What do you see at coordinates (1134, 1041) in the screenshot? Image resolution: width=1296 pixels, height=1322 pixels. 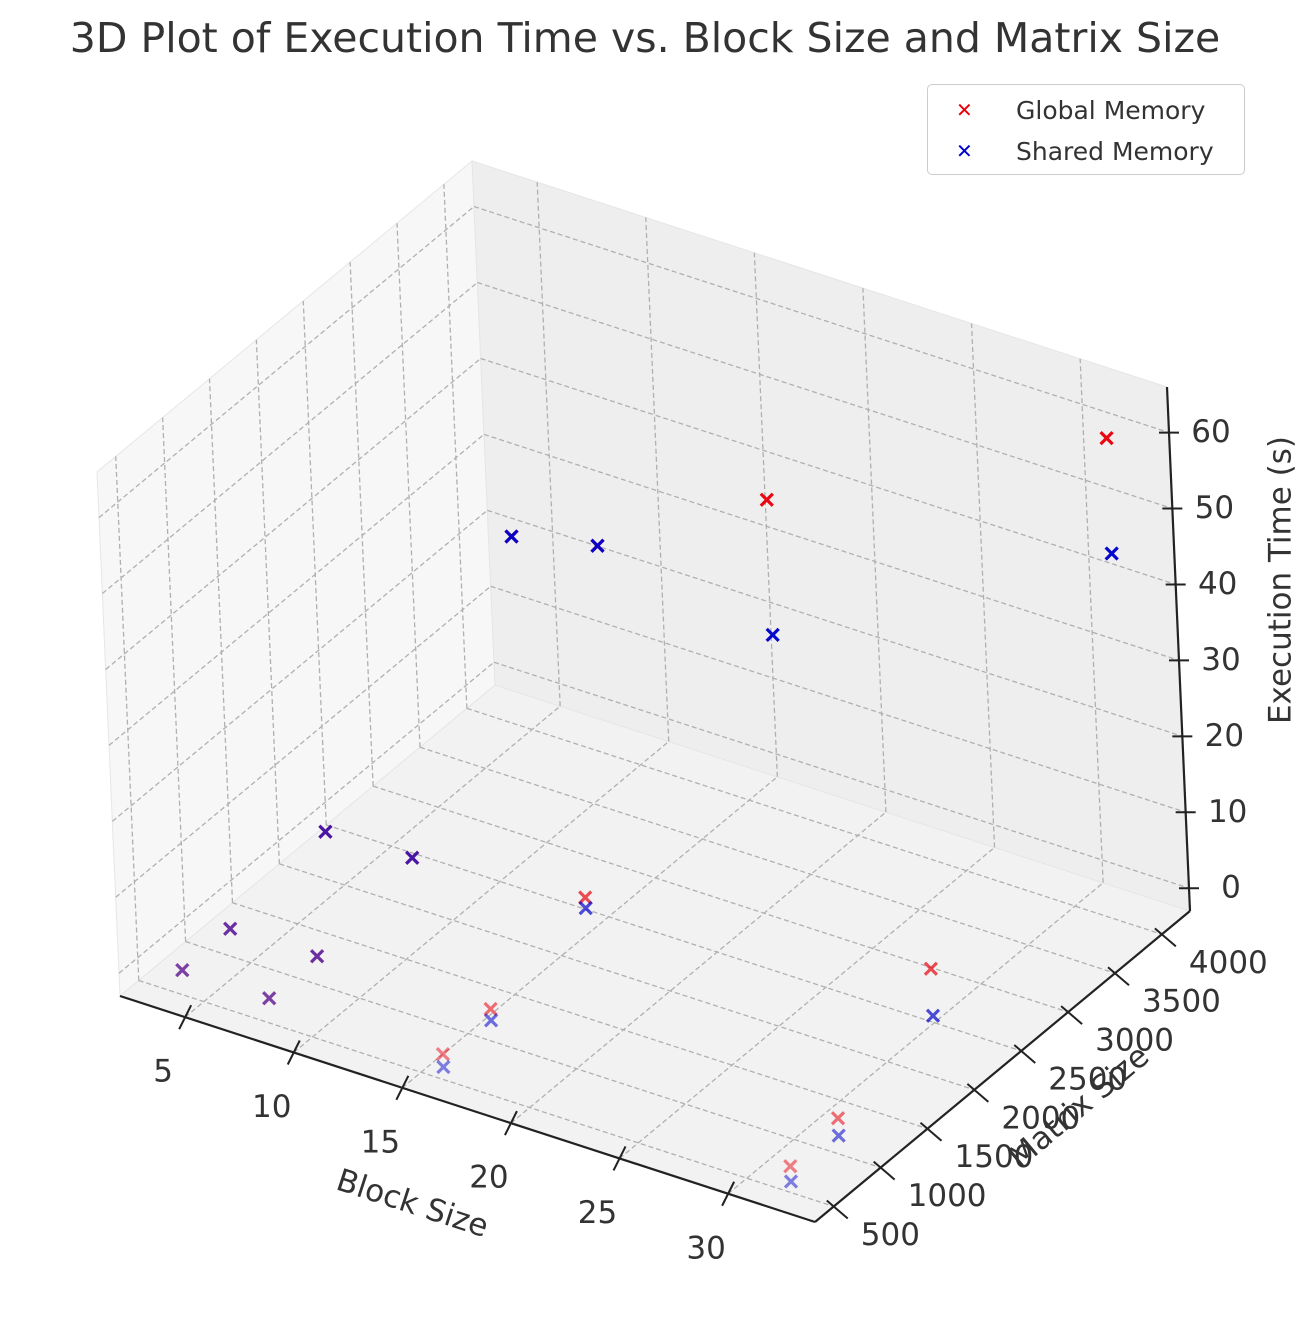 I see `y-tick-label: 3000` at bounding box center [1134, 1041].